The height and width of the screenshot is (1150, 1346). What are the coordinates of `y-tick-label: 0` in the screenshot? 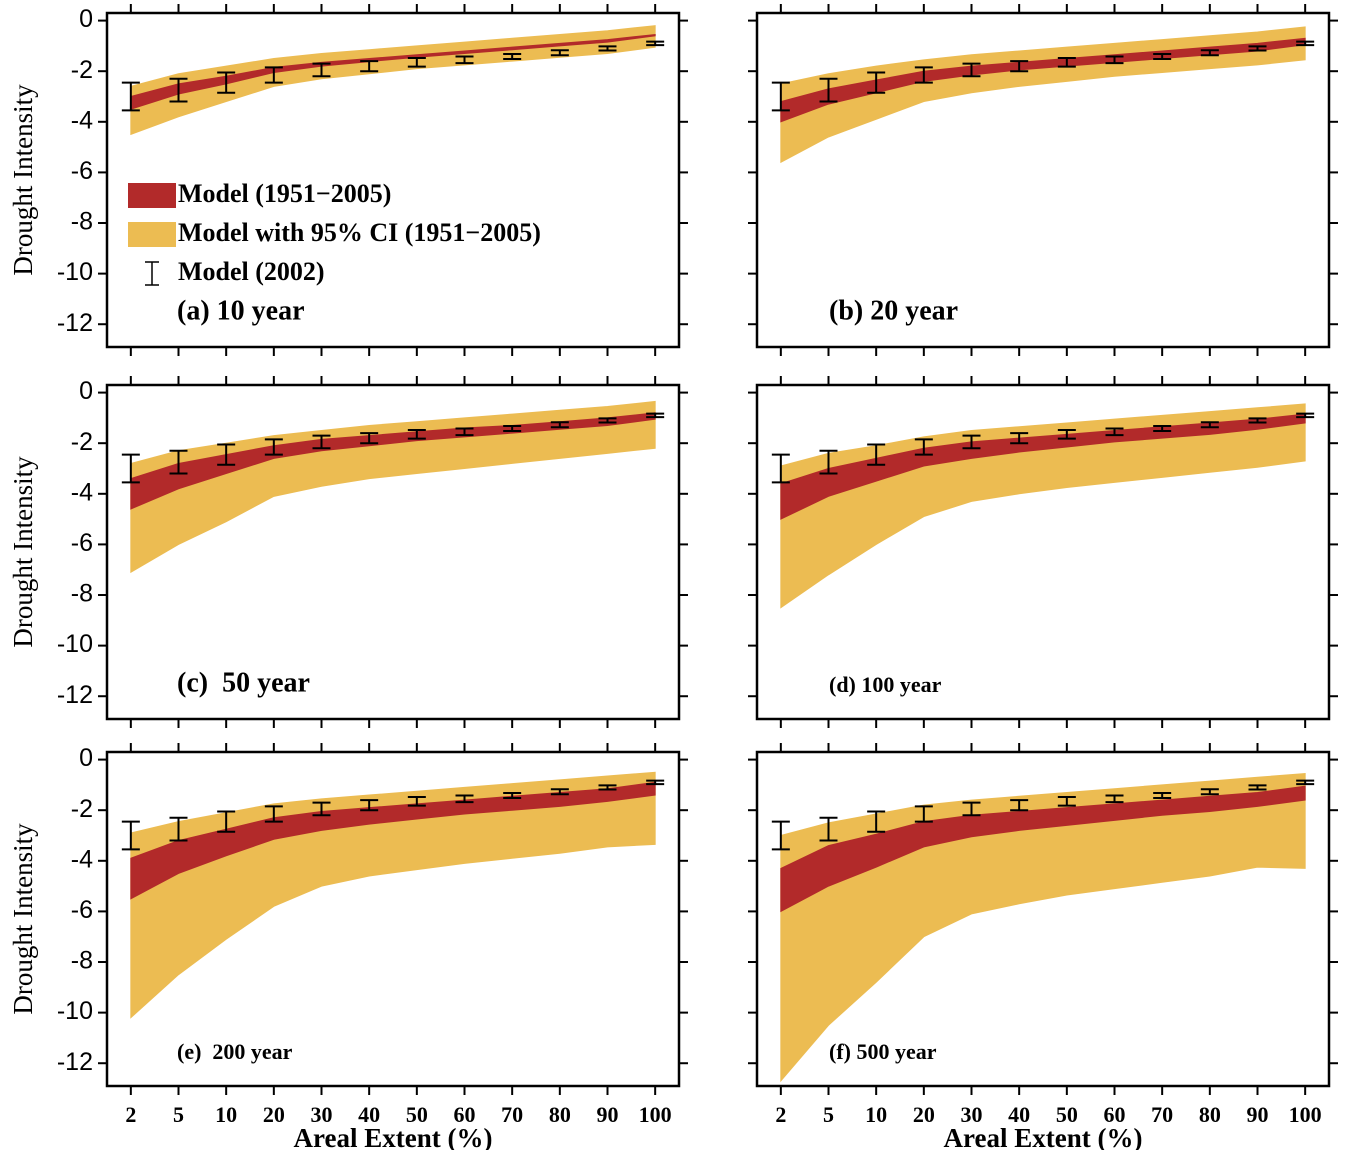 It's located at (86, 19).